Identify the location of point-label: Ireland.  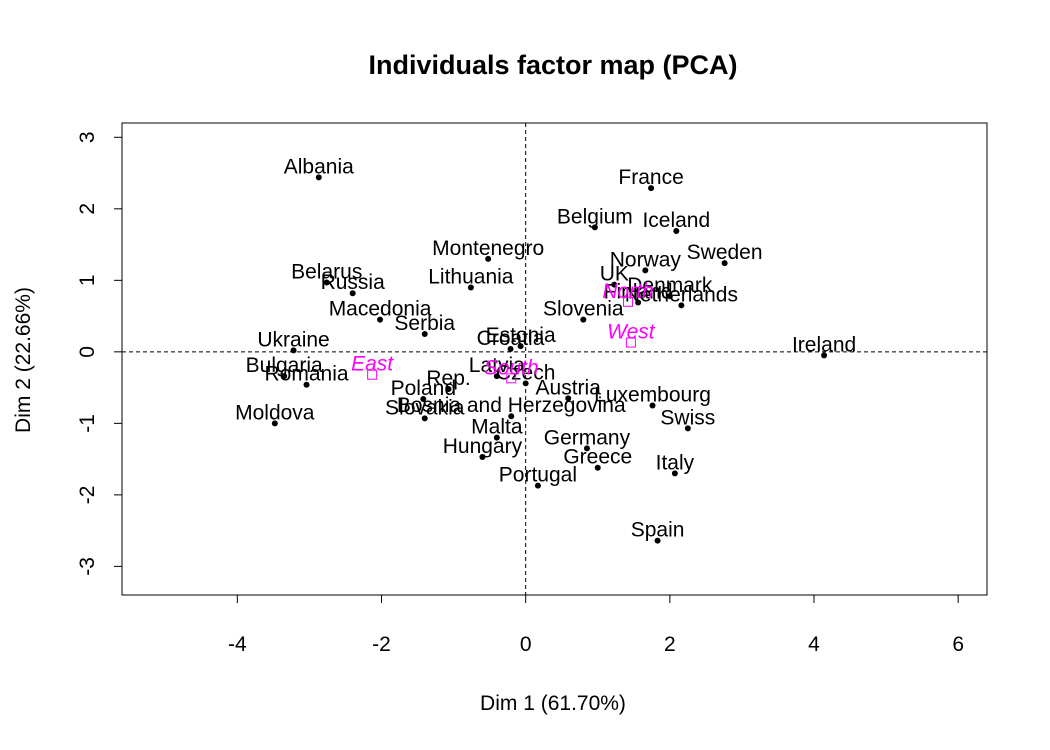
(824, 344).